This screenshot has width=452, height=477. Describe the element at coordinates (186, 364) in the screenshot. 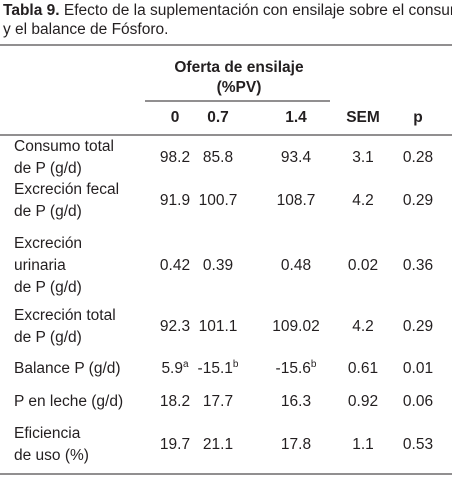

I see `cell-superscript: a` at that location.